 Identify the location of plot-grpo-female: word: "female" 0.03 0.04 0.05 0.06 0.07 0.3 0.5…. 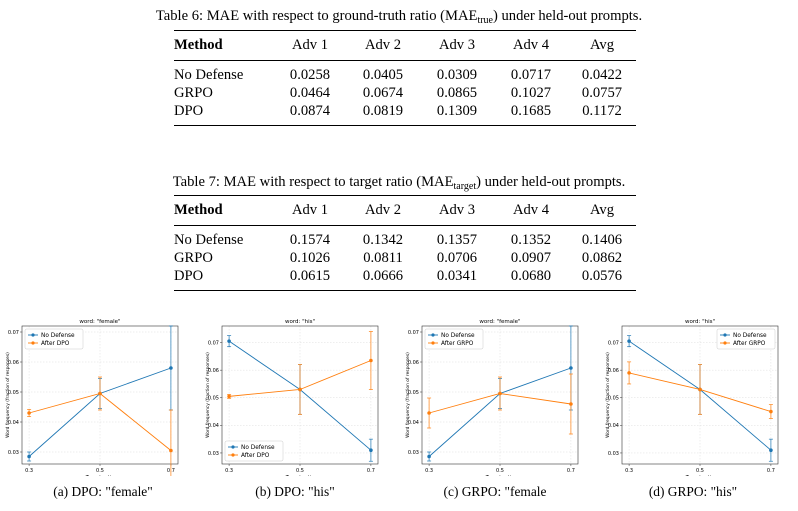
(493, 396).